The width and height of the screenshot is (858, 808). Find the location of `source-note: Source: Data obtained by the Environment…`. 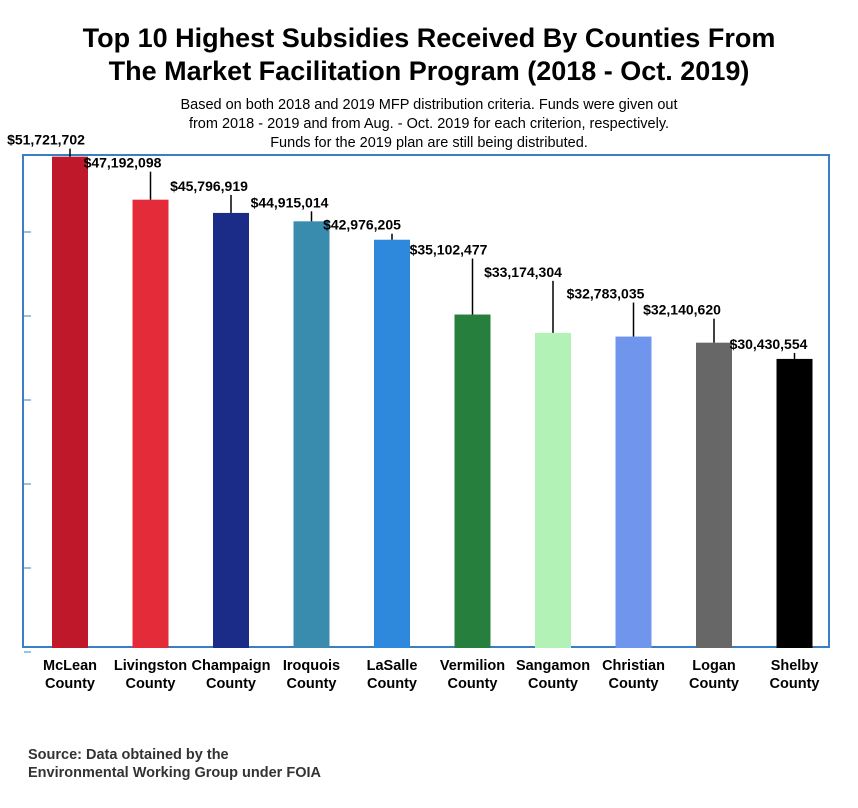

source-note: Source: Data obtained by the Environment… is located at coordinates (174, 764).